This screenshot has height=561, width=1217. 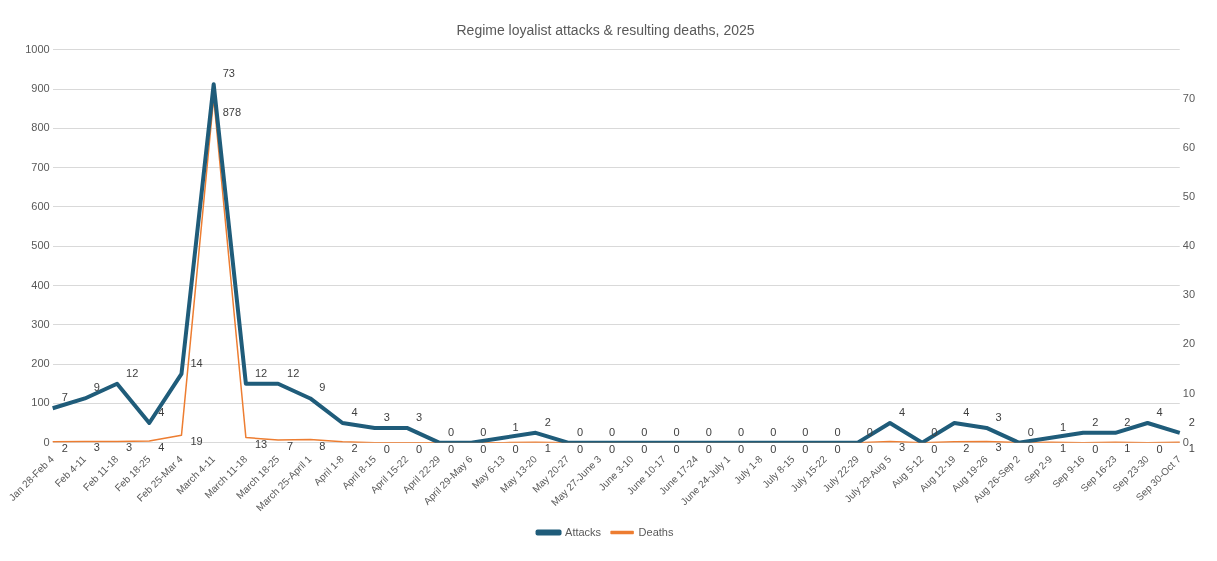 I want to click on y2-tick-label: 30, so click(x=1189, y=294).